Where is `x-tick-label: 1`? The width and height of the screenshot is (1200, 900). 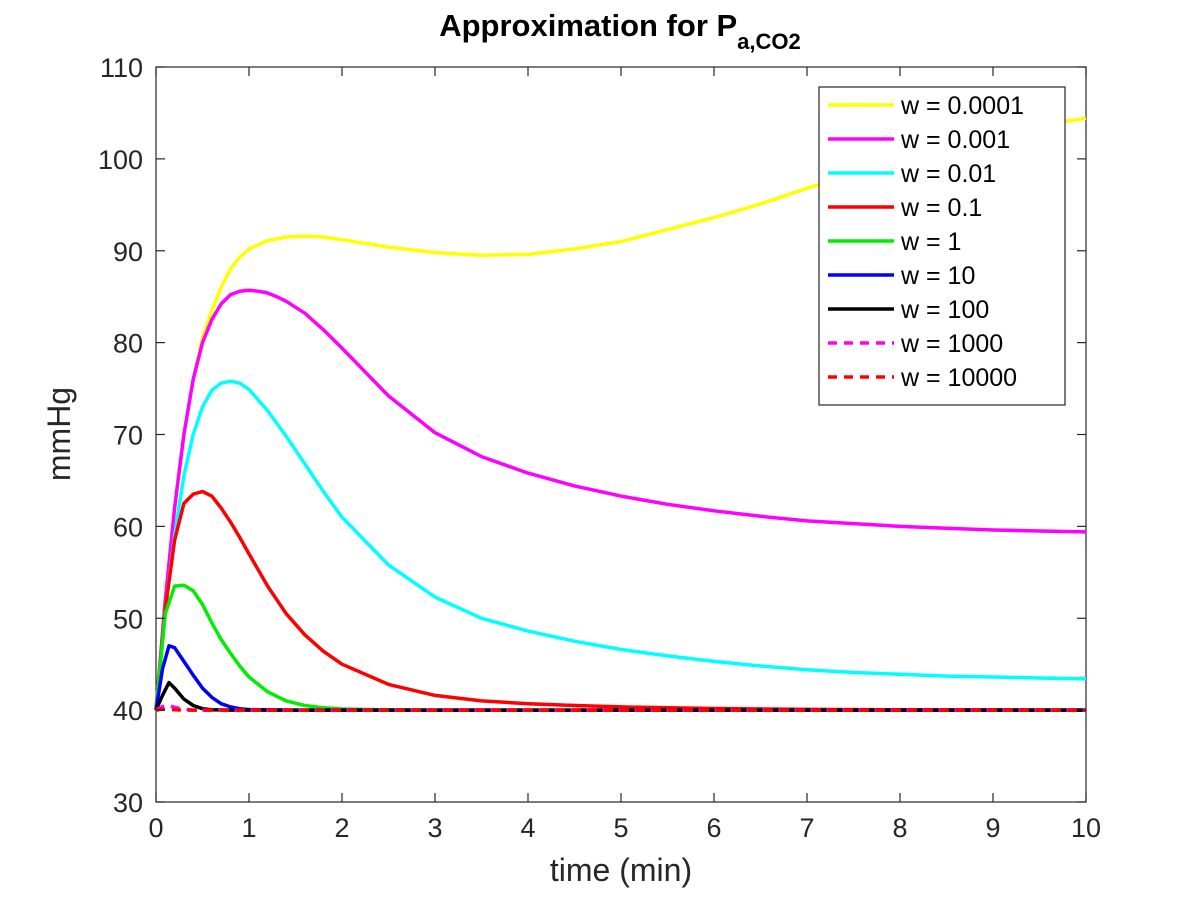
x-tick-label: 1 is located at coordinates (248, 828).